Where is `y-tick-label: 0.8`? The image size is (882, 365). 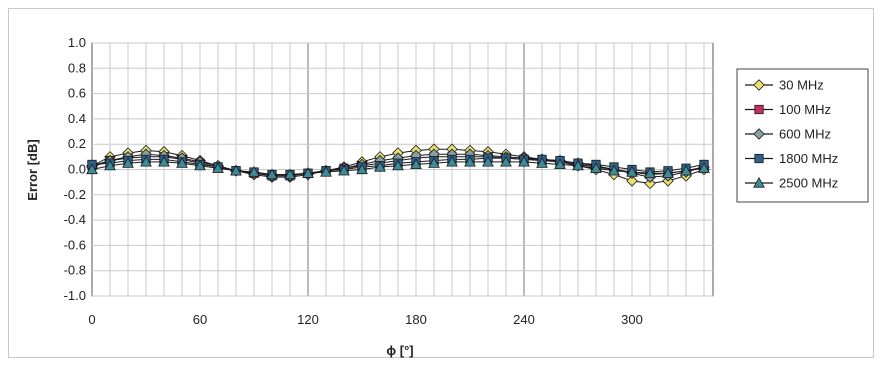 y-tick-label: 0.8 is located at coordinates (77, 67).